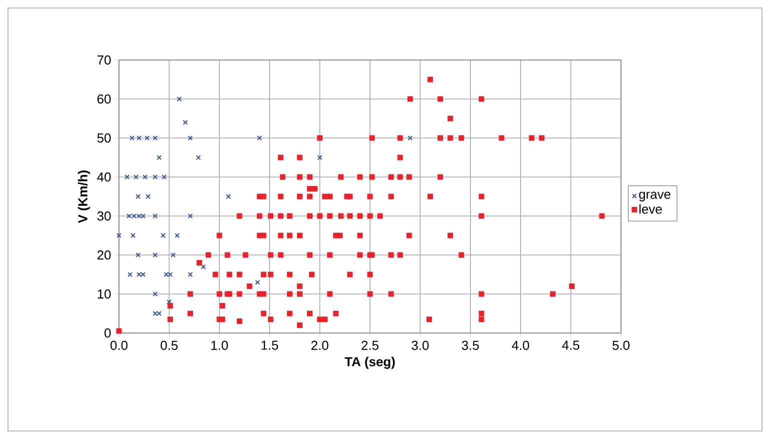 The width and height of the screenshot is (770, 439). I want to click on x-tick-label: 3.0, so click(420, 345).